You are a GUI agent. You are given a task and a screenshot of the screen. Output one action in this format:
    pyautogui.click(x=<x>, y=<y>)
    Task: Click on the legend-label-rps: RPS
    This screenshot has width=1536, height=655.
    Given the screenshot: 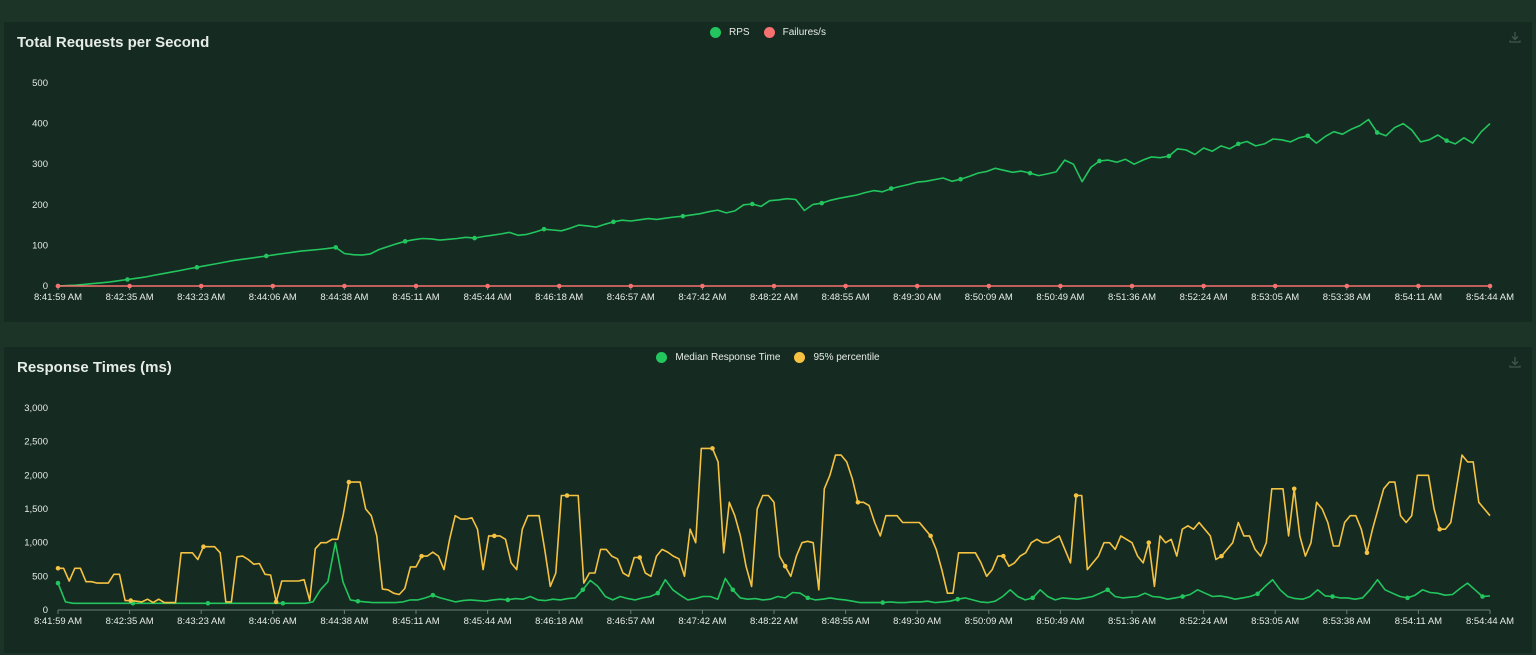 What is the action you would take?
    pyautogui.click(x=739, y=32)
    